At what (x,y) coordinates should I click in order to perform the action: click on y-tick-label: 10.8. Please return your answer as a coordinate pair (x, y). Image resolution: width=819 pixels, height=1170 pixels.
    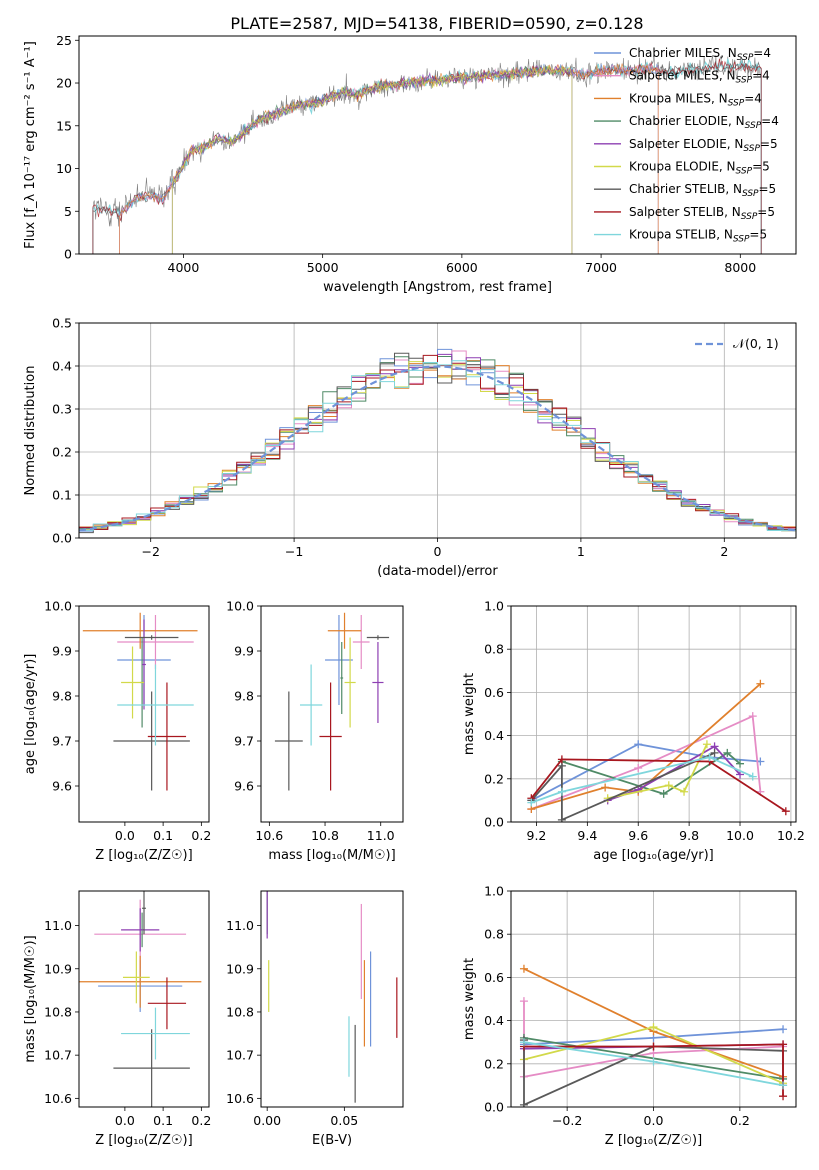
    Looking at the image, I should click on (58, 1011).